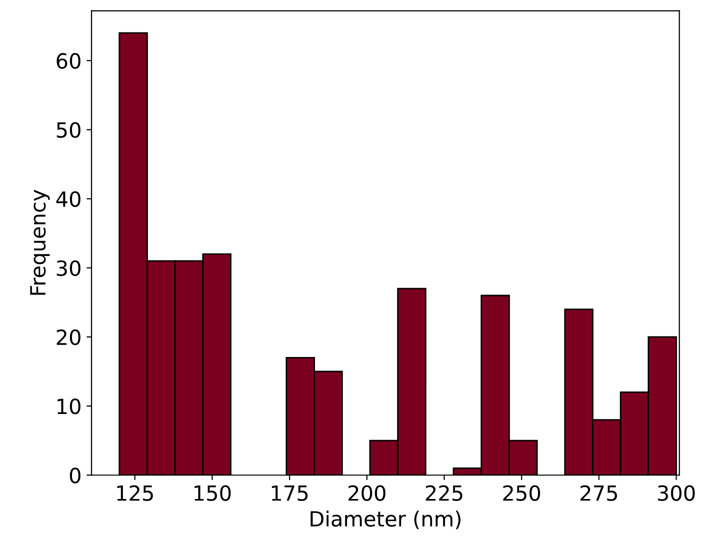  Describe the element at coordinates (135, 493) in the screenshot. I see `x-tick-label: 125` at that location.